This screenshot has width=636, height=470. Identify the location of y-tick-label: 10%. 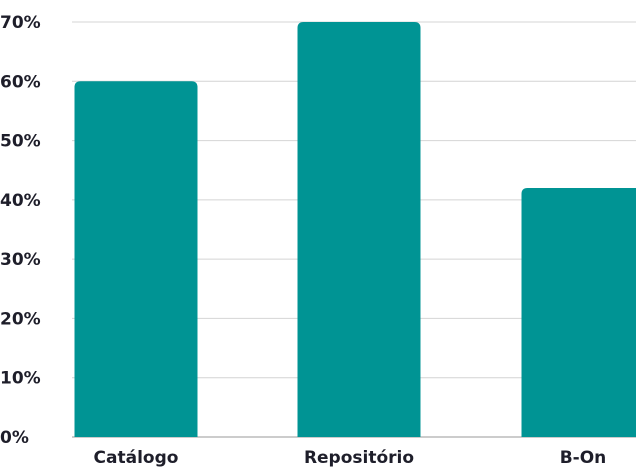
(20, 379).